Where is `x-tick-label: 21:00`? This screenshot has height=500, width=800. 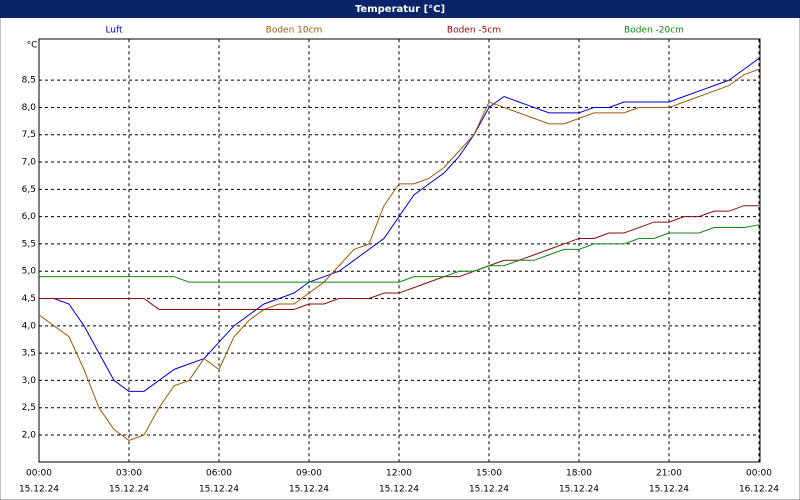 x-tick-label: 21:00 is located at coordinates (669, 474).